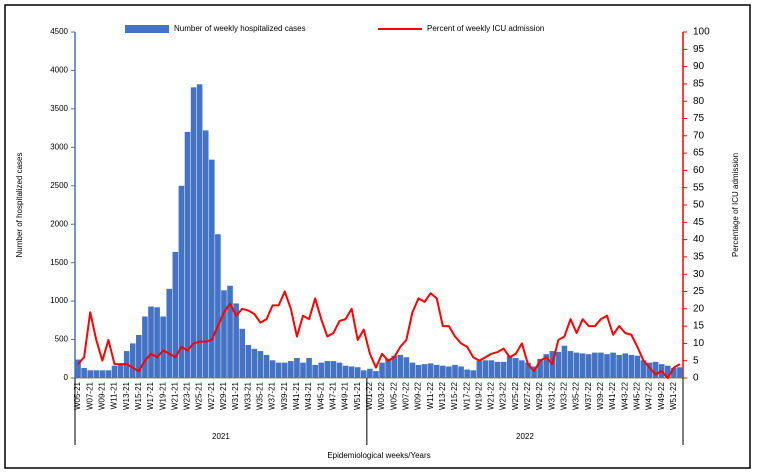  What do you see at coordinates (223, 395) in the screenshot?
I see `x-tick-label: W29-21` at bounding box center [223, 395].